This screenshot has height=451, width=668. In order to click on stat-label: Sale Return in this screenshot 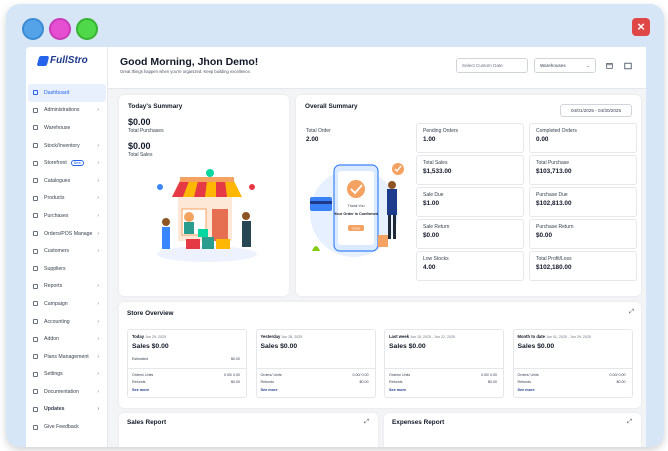, I will do `click(436, 227)`.